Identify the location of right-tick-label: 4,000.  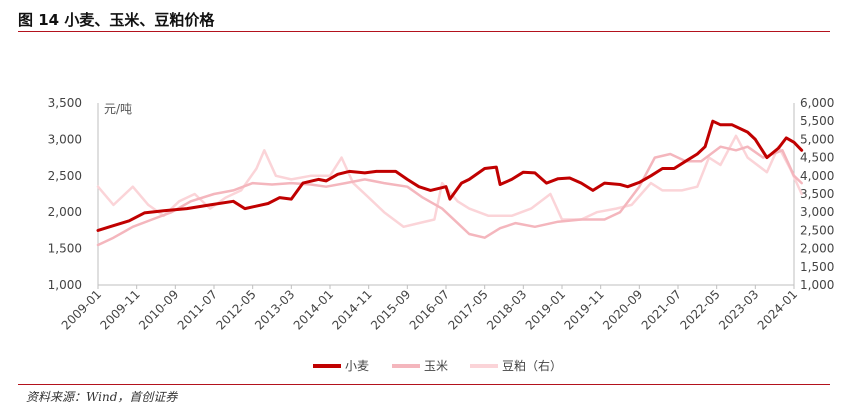
(817, 176).